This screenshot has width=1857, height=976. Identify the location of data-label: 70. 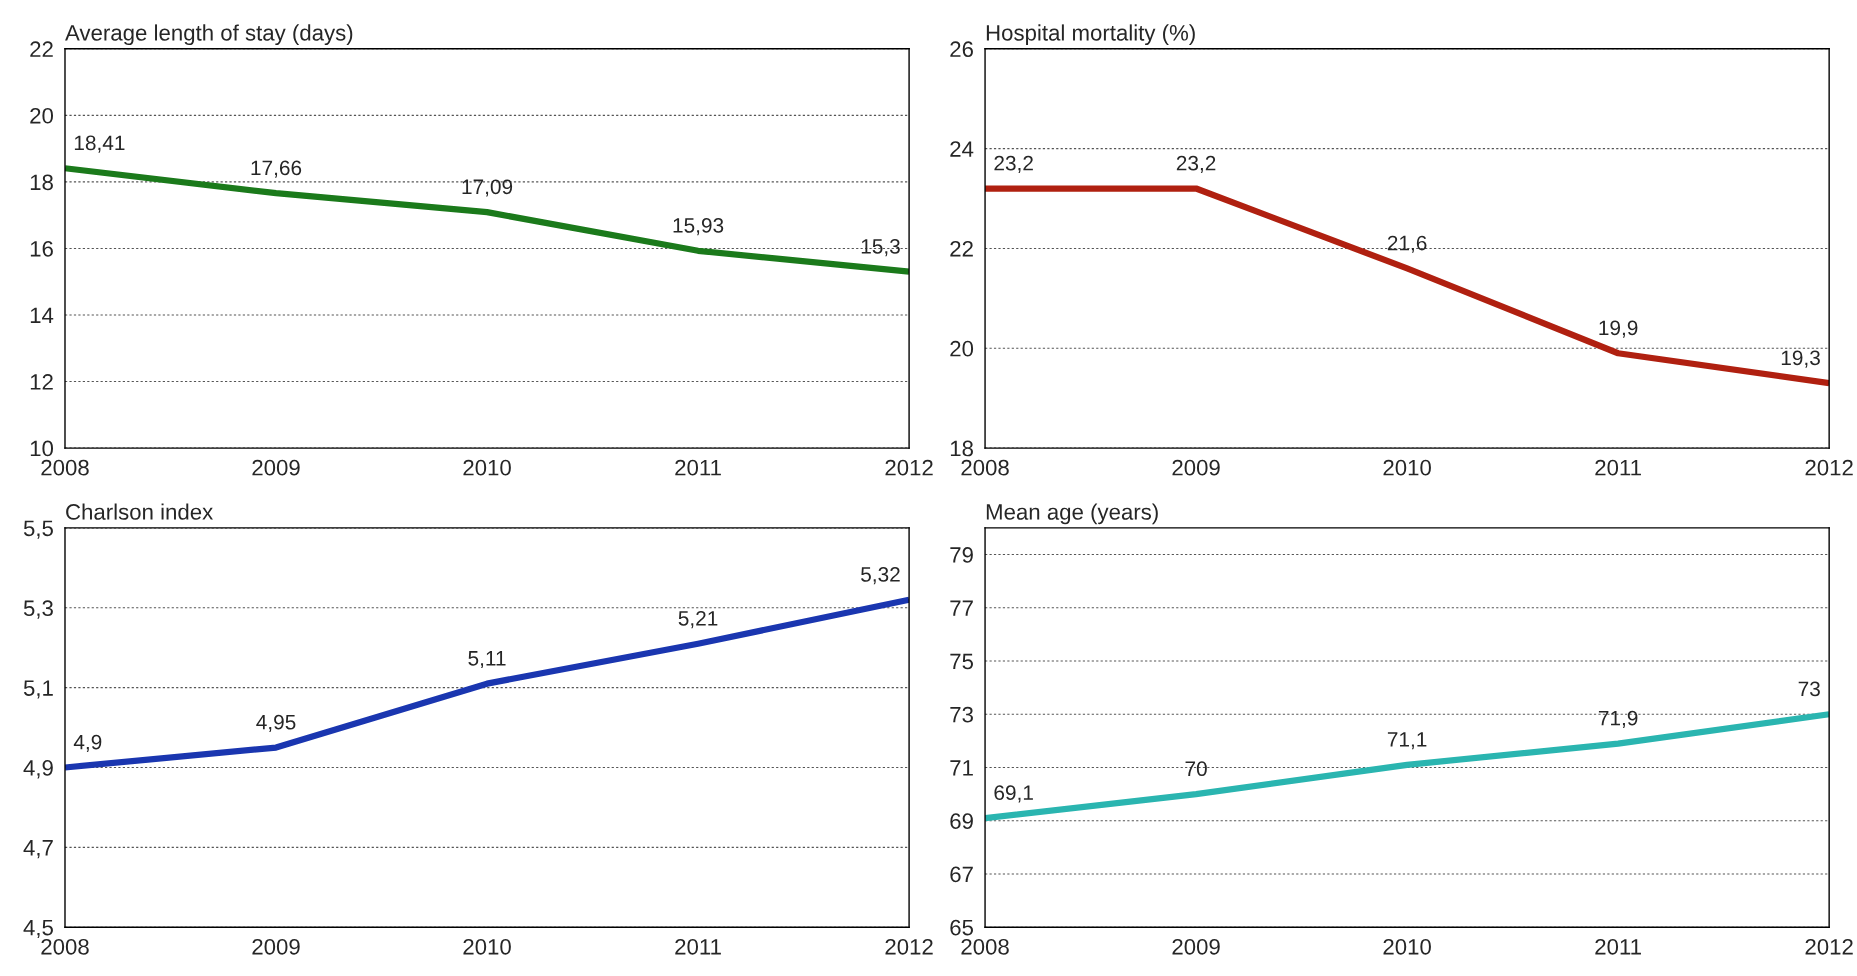
(1196, 769).